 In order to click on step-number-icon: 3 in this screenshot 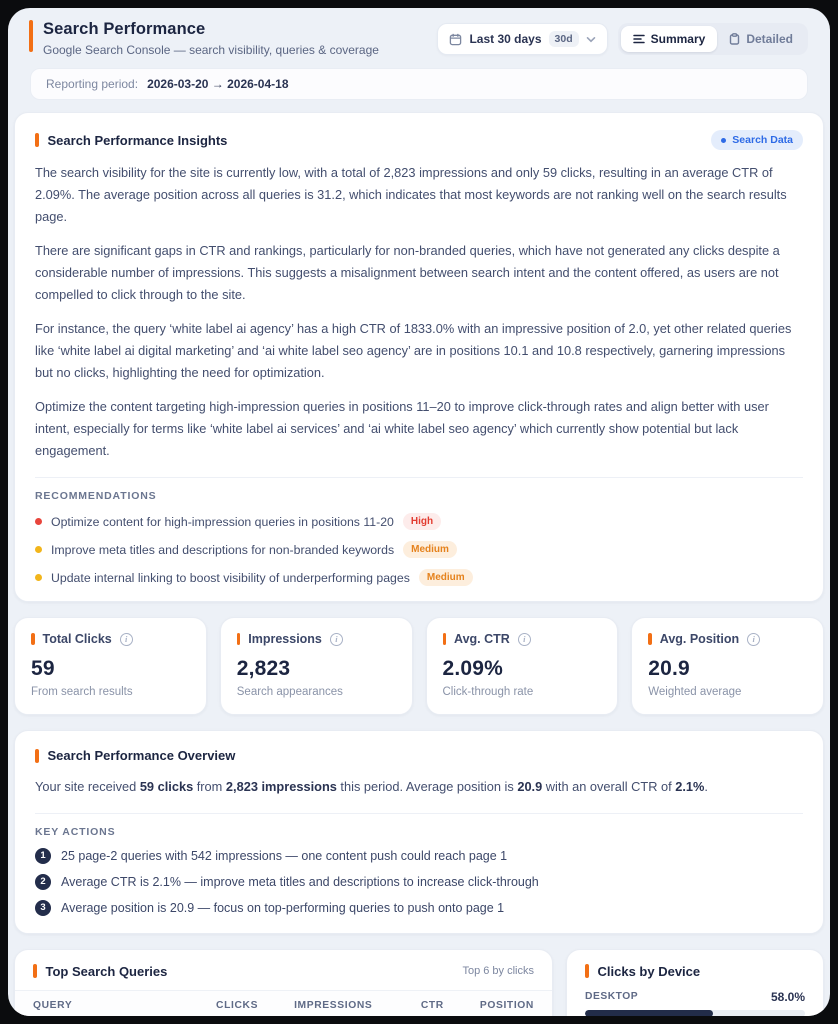, I will do `click(43, 907)`.